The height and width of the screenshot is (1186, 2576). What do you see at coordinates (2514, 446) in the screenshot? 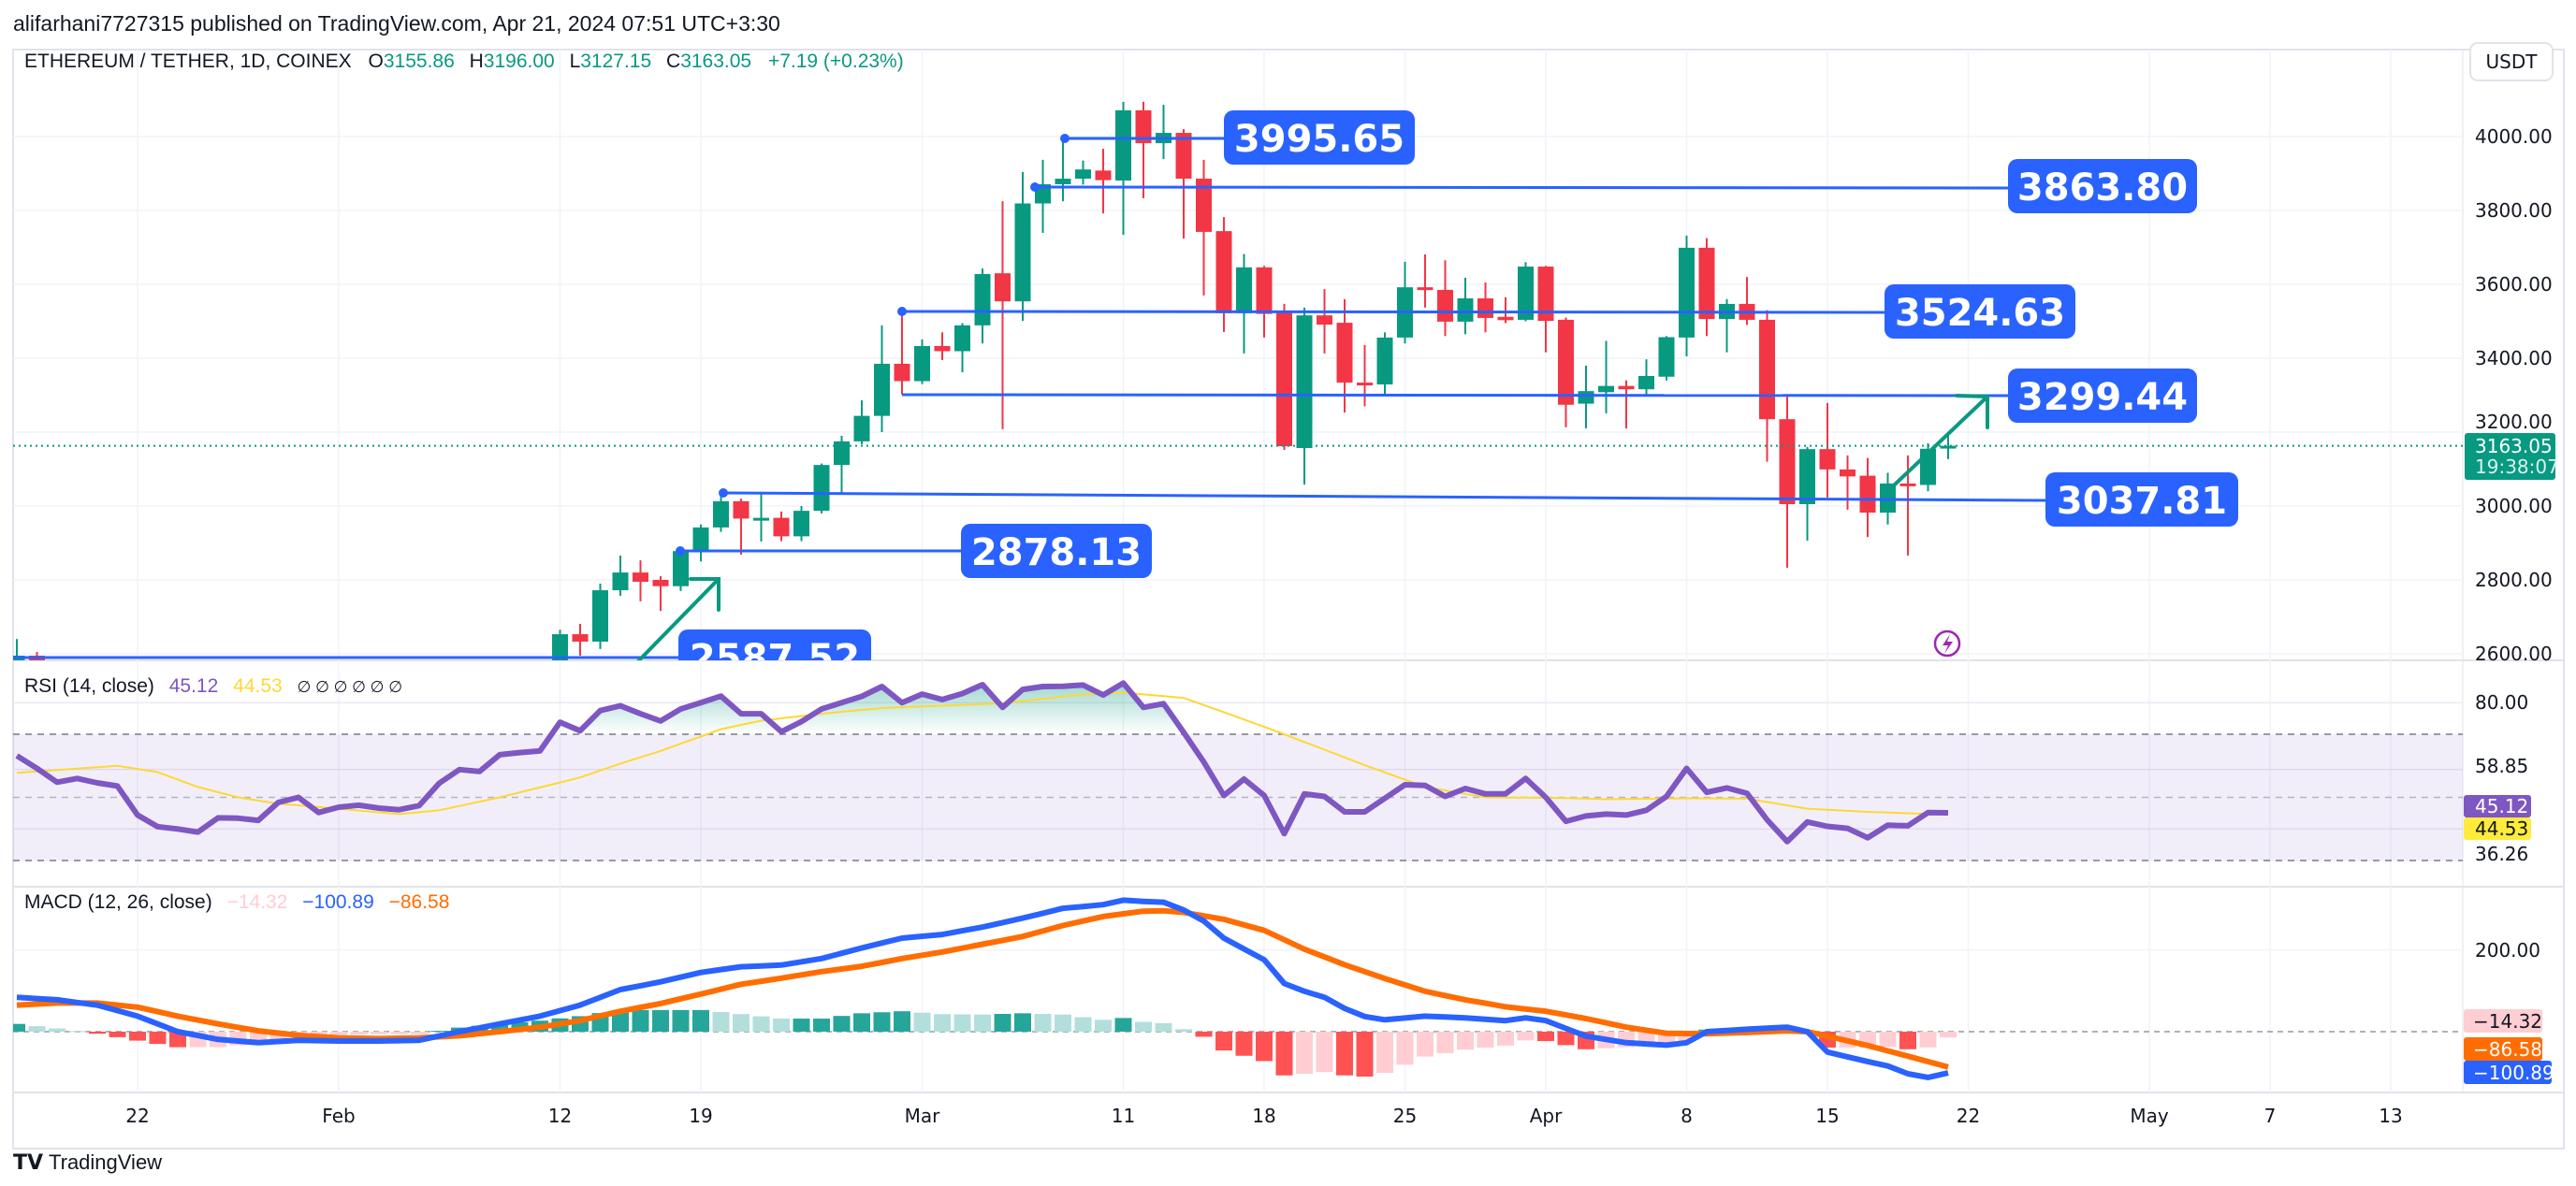
I see `last-price-value: 3163.05` at bounding box center [2514, 446].